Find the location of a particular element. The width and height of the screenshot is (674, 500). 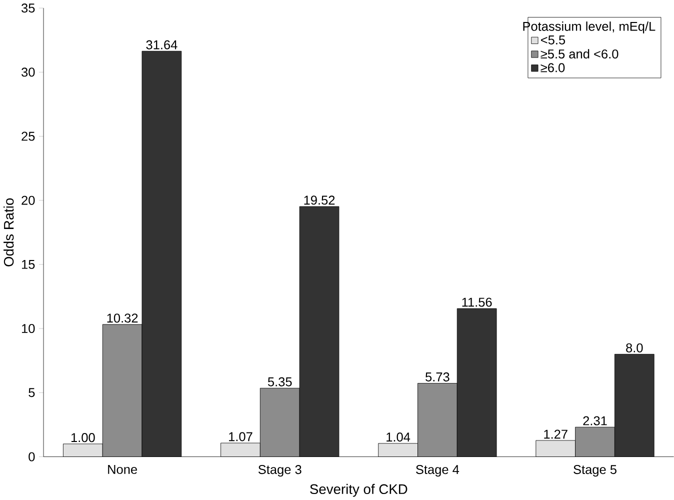

data-label: 1.27 is located at coordinates (556, 434).